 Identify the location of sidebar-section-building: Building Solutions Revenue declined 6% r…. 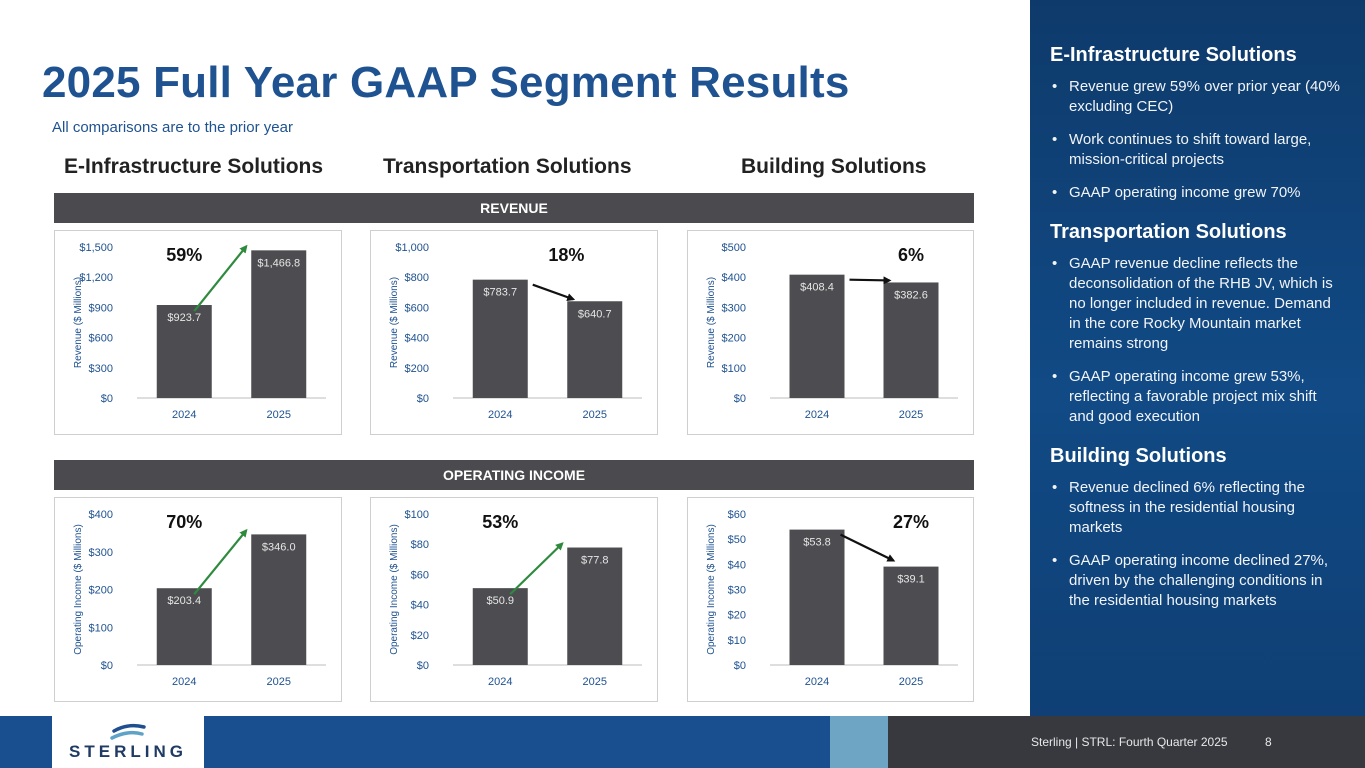
(1197, 528).